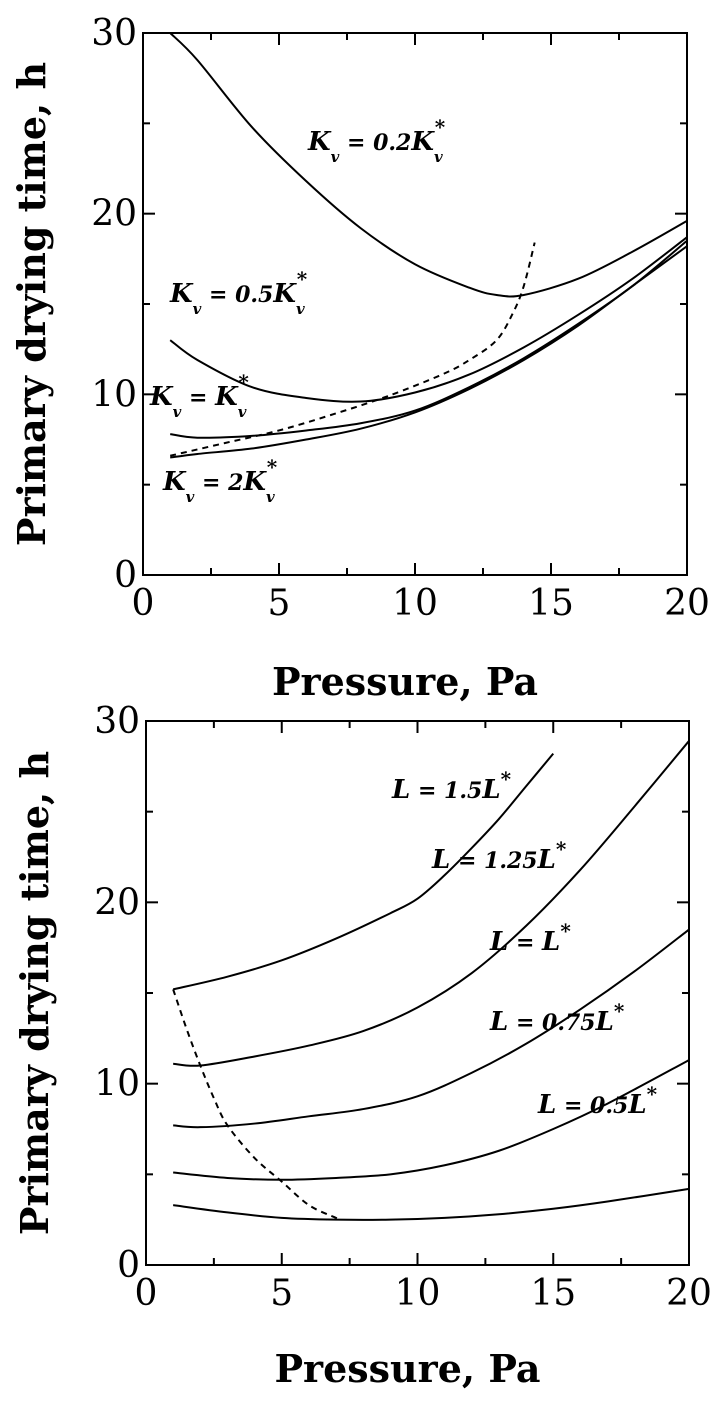  What do you see at coordinates (451, 786) in the screenshot?
I see `series-label: L = 1.5L*` at bounding box center [451, 786].